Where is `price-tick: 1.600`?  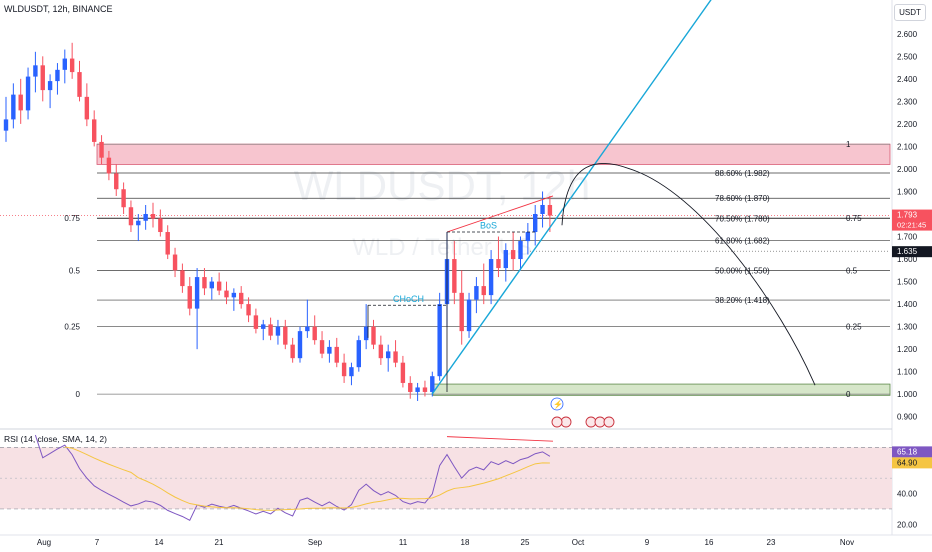 price-tick: 1.600 is located at coordinates (907, 259).